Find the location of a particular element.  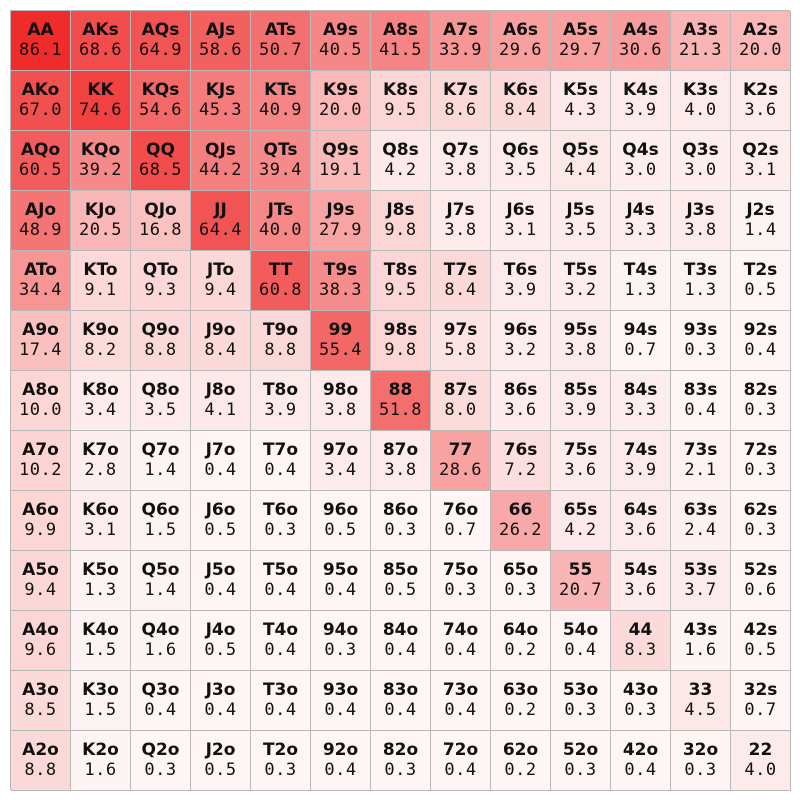

hand-value: 1.4 is located at coordinates (760, 229).